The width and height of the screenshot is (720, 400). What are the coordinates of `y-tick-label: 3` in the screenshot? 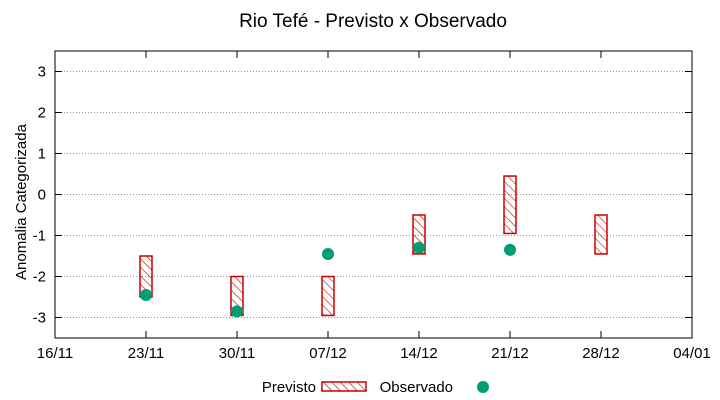 It's located at (42, 72).